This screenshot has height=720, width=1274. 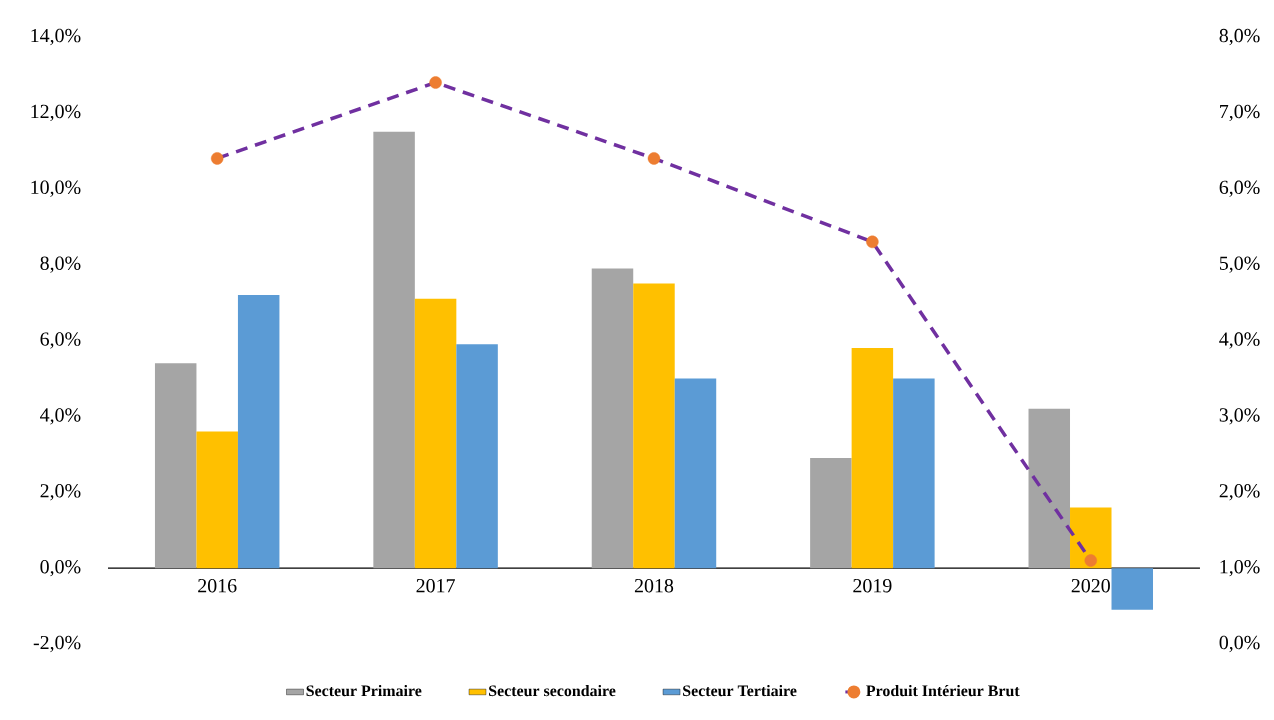 I want to click on y-tick-label: 0,0%, so click(x=60, y=568).